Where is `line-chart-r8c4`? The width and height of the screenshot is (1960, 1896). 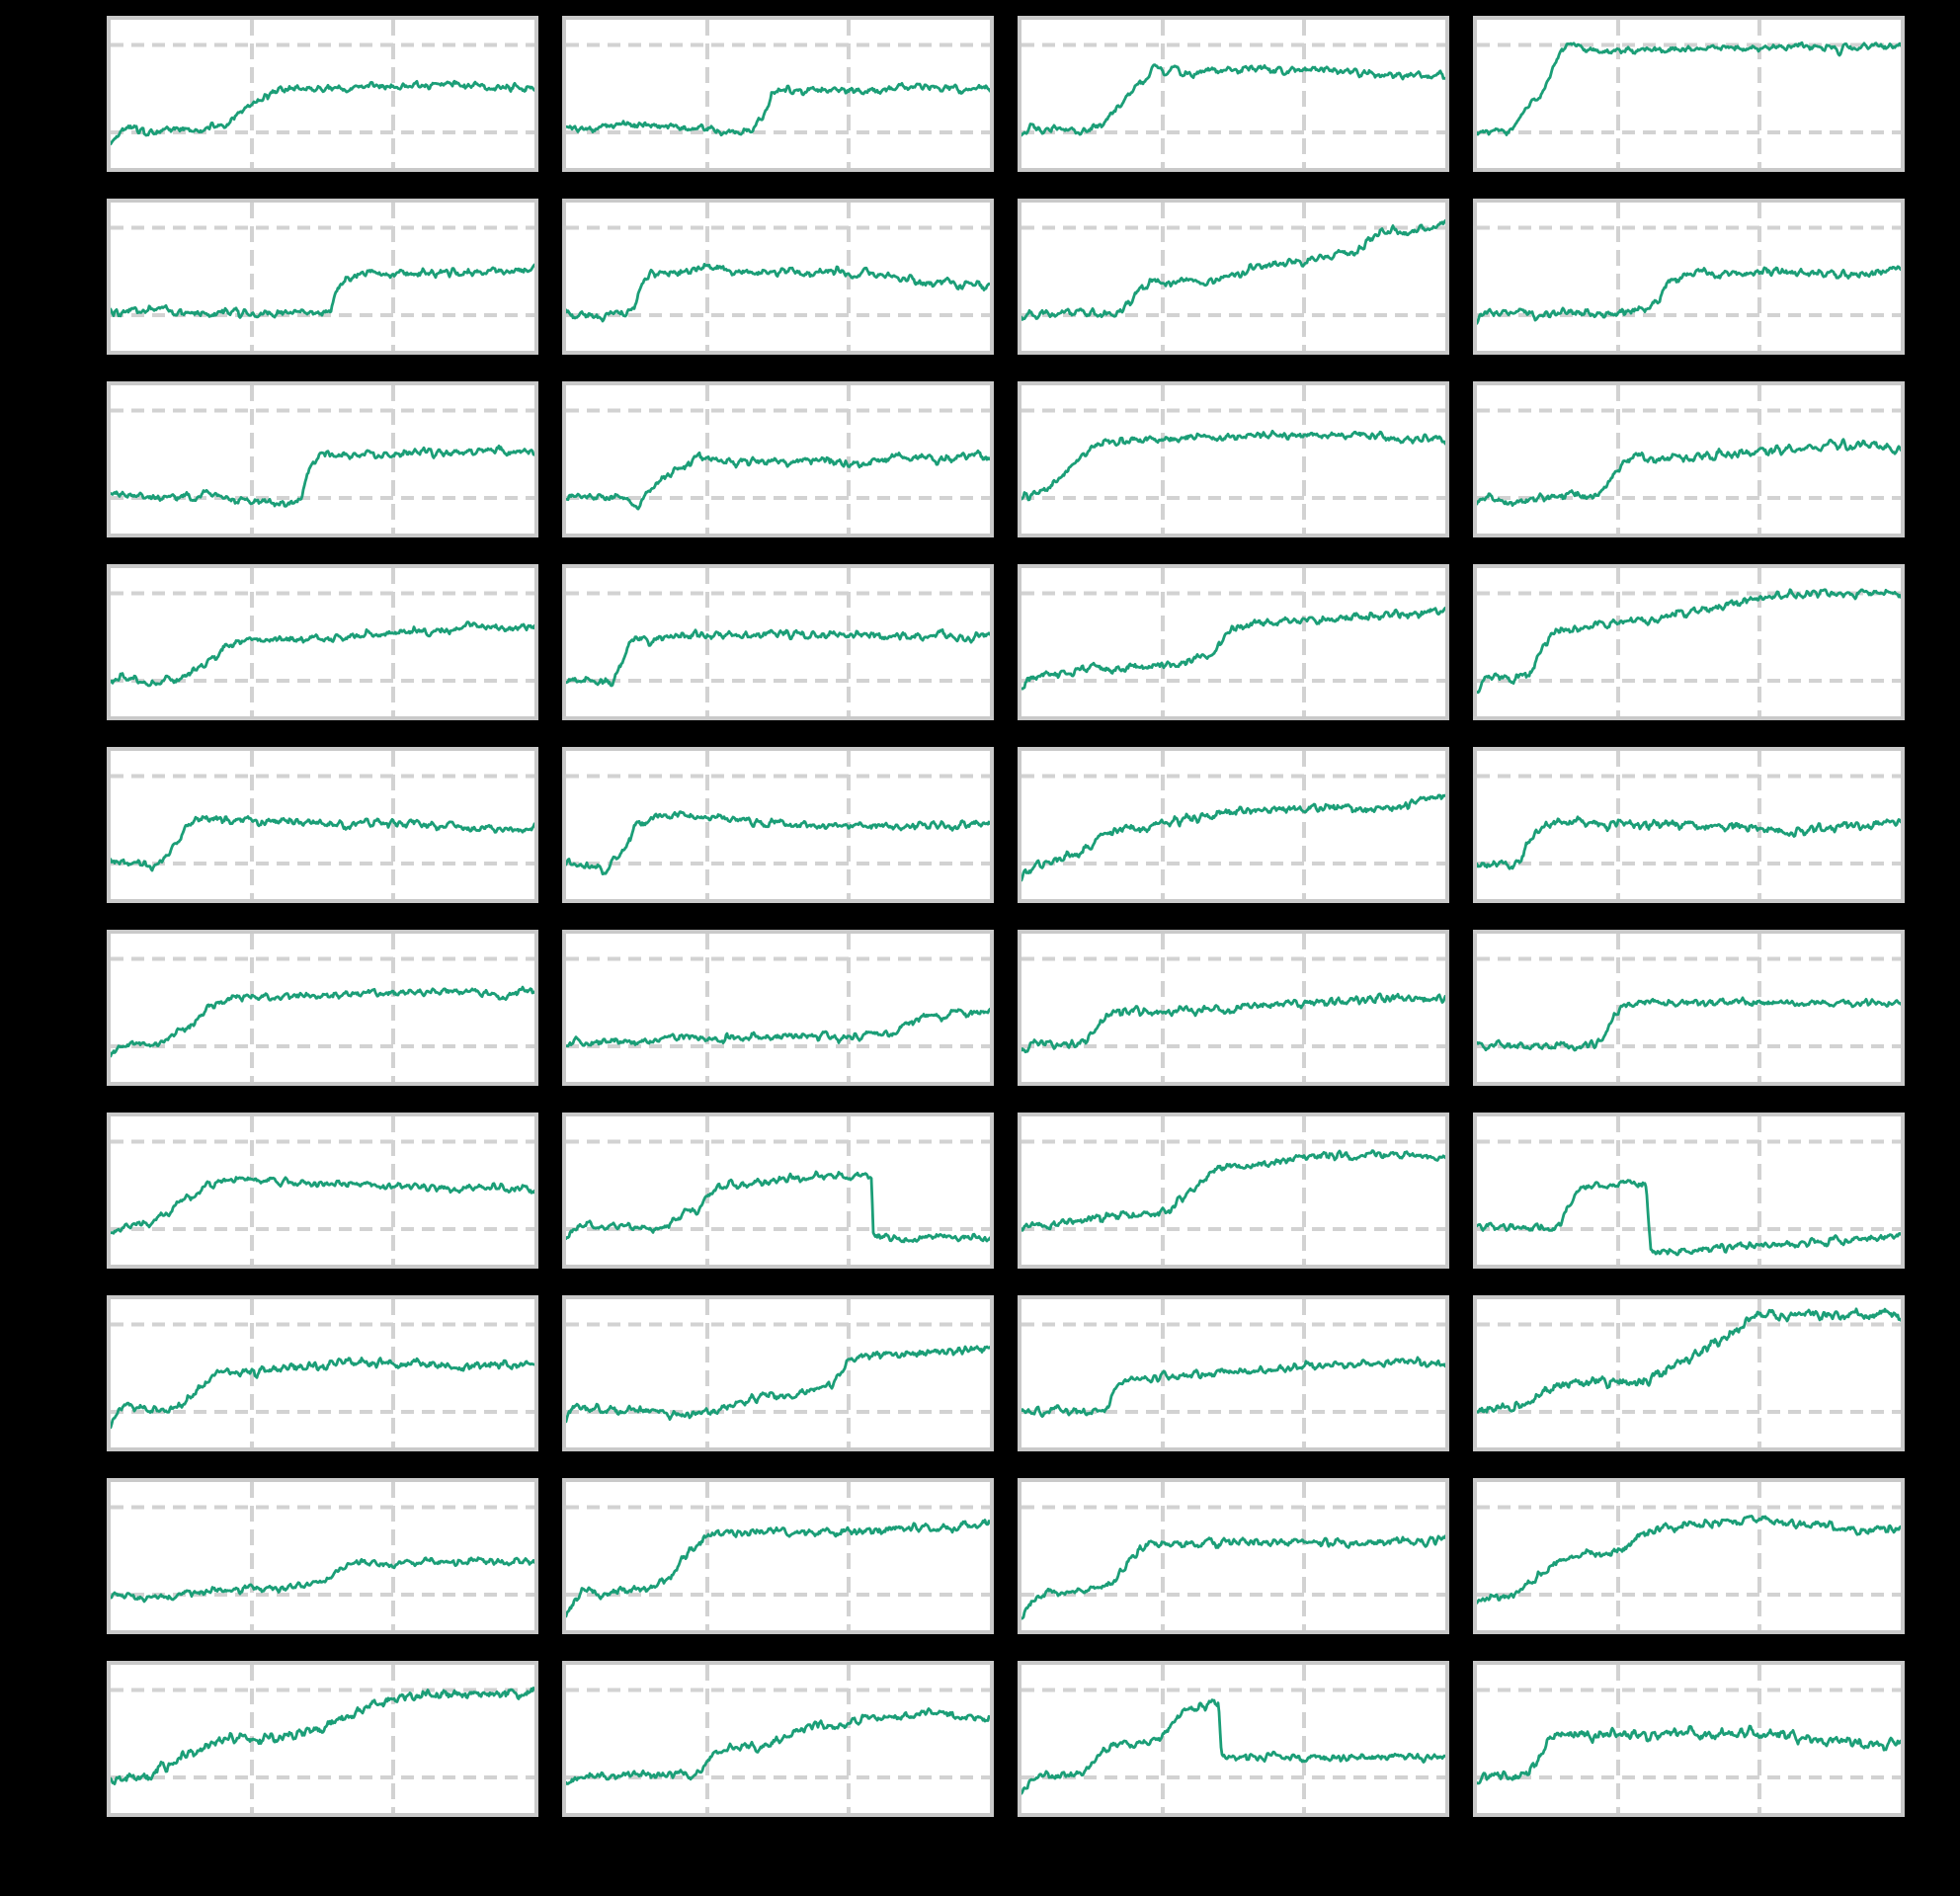 line-chart-r8c4 is located at coordinates (1689, 1373).